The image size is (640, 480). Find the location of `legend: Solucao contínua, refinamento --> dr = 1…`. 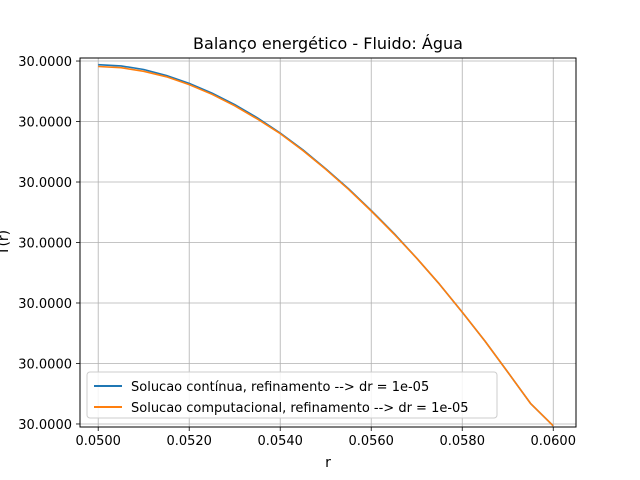

legend: Solucao contínua, refinamento --> dr = 1… is located at coordinates (292, 395).